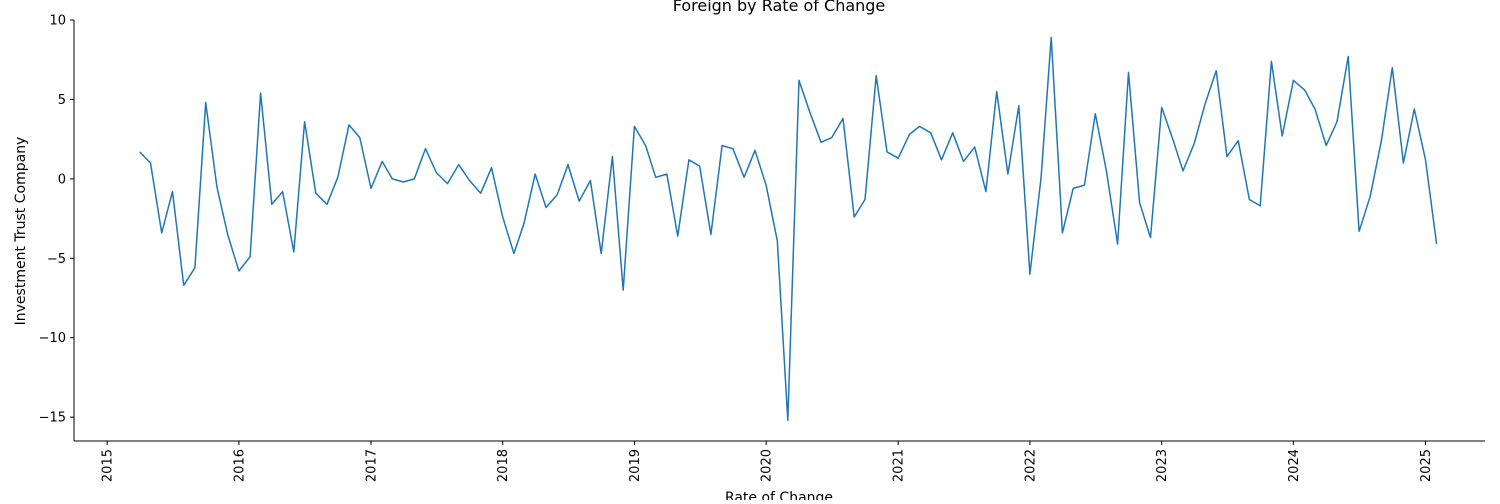 The image size is (1500, 504). I want to click on y-axis-label: Investment Trust Company, so click(21, 231).